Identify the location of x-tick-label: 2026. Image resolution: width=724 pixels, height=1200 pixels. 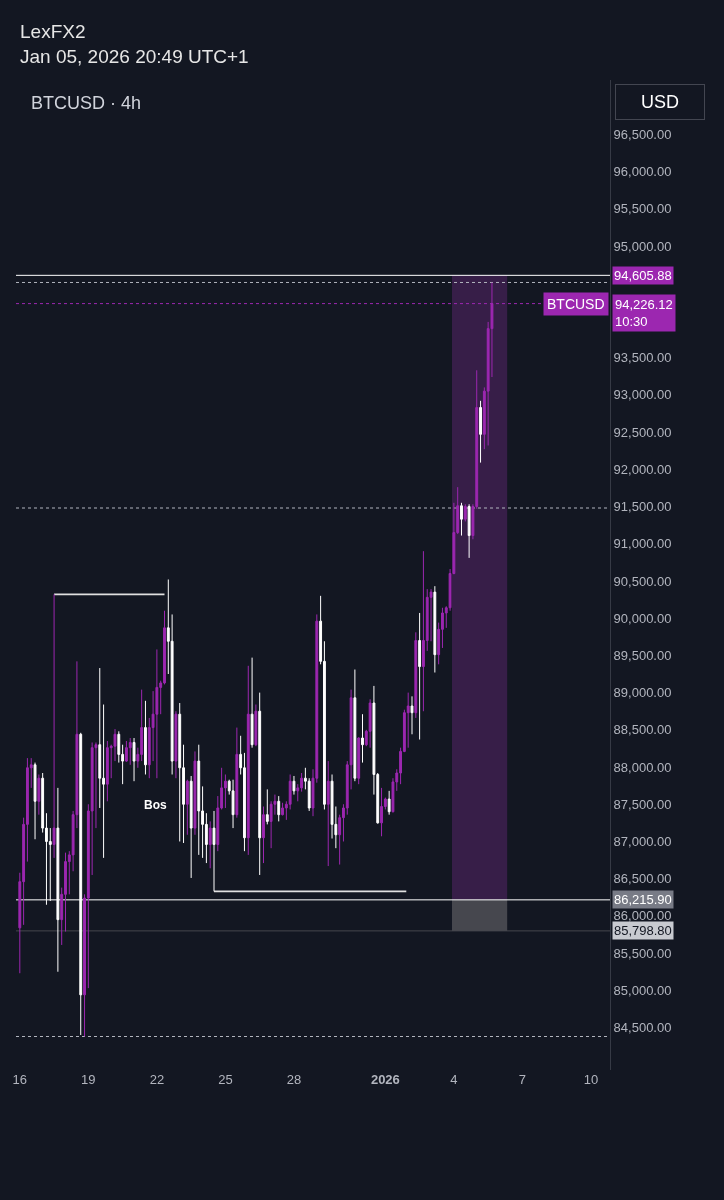
(385, 1079).